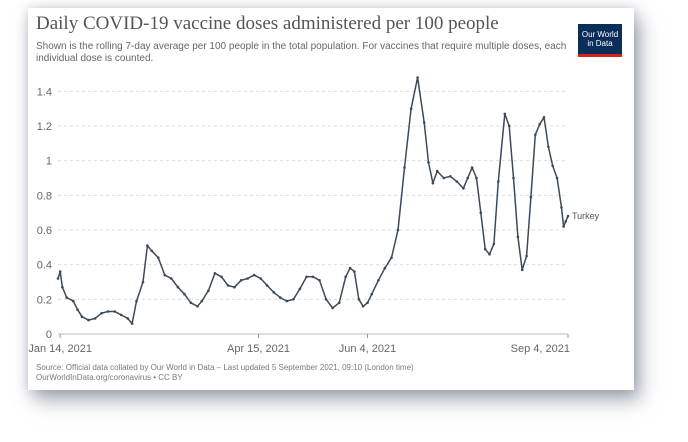 This screenshot has height=442, width=688. I want to click on y-tick-label-0: 0, so click(49, 335).